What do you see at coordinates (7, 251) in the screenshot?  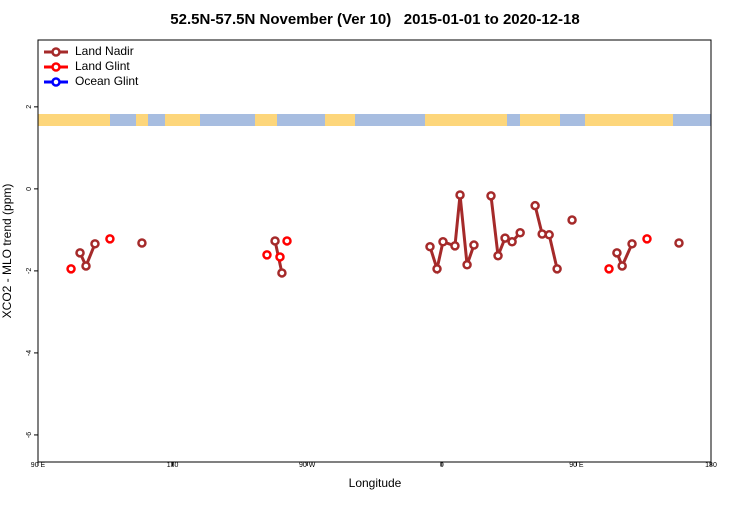 I see `y-axis-label: XCO2 - MLO trend (ppm)` at bounding box center [7, 251].